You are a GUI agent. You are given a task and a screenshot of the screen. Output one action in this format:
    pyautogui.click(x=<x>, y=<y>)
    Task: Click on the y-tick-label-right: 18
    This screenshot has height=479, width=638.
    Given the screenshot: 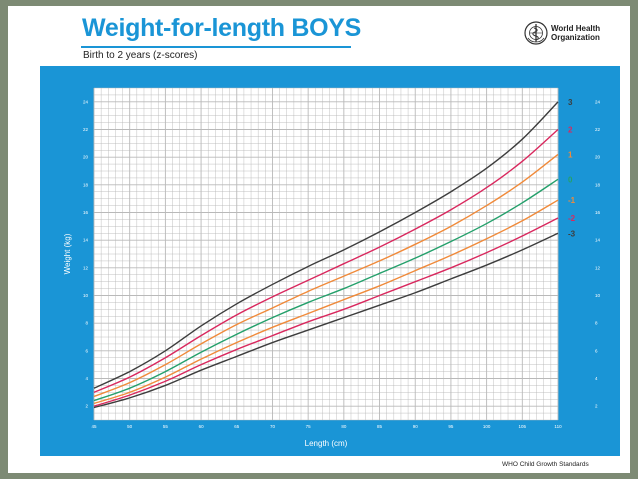 What is the action you would take?
    pyautogui.click(x=598, y=184)
    